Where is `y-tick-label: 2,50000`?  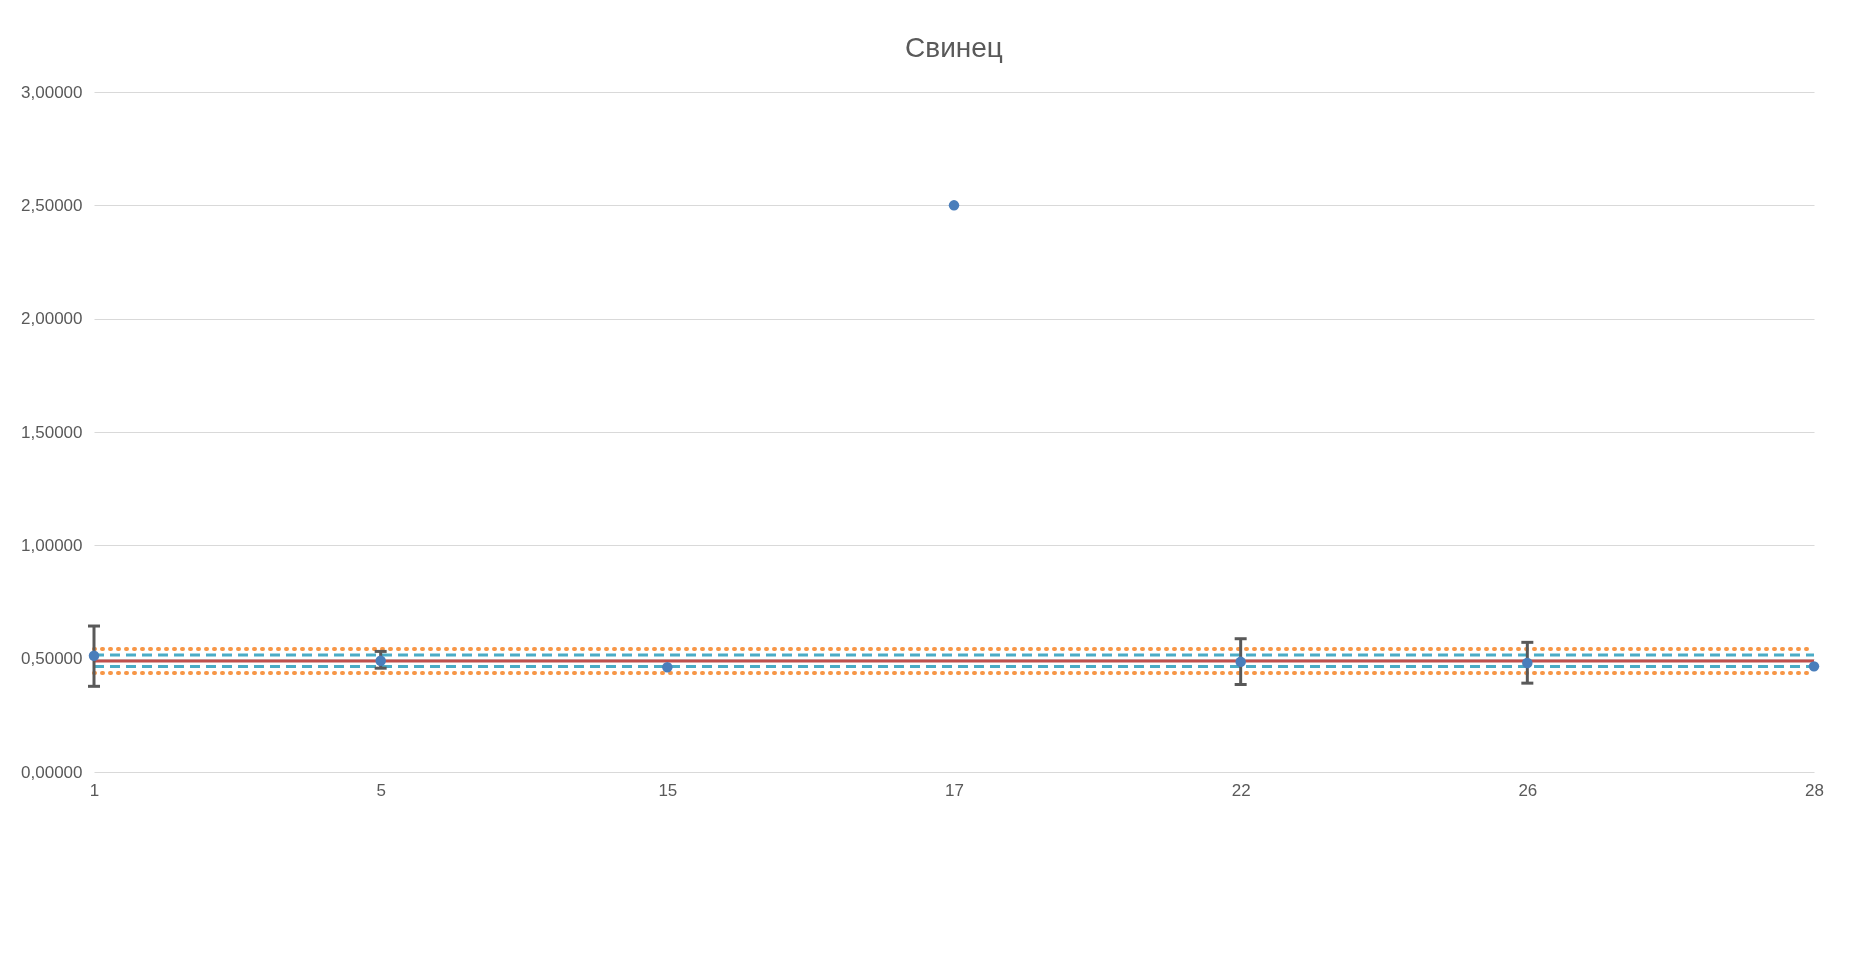
y-tick-label: 2,50000 is located at coordinates (52, 205).